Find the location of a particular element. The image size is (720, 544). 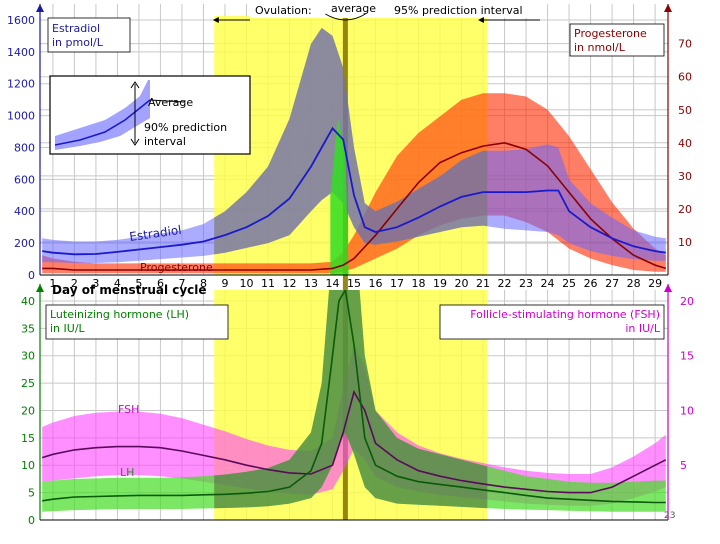

fsh-tick-label: 5 is located at coordinates (683, 465).